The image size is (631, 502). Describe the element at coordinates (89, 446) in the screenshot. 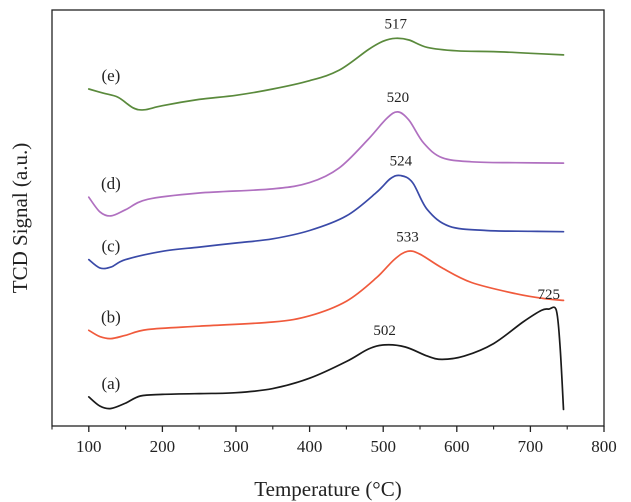

I see `x-tick-label: 100` at that location.